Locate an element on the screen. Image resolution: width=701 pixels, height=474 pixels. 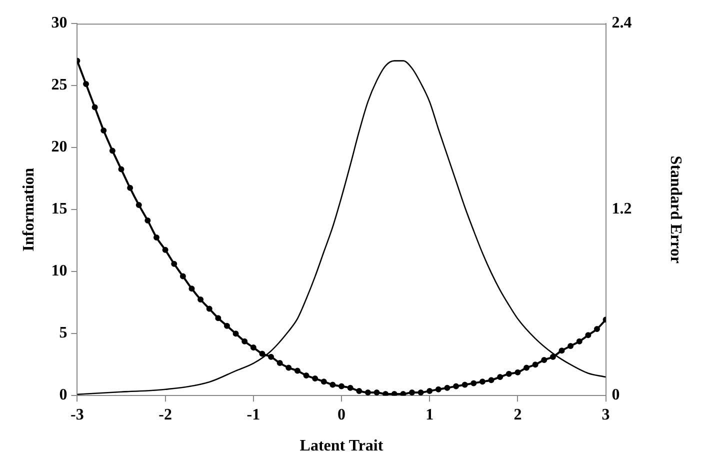
y-tick-label: 5 is located at coordinates (63, 333).